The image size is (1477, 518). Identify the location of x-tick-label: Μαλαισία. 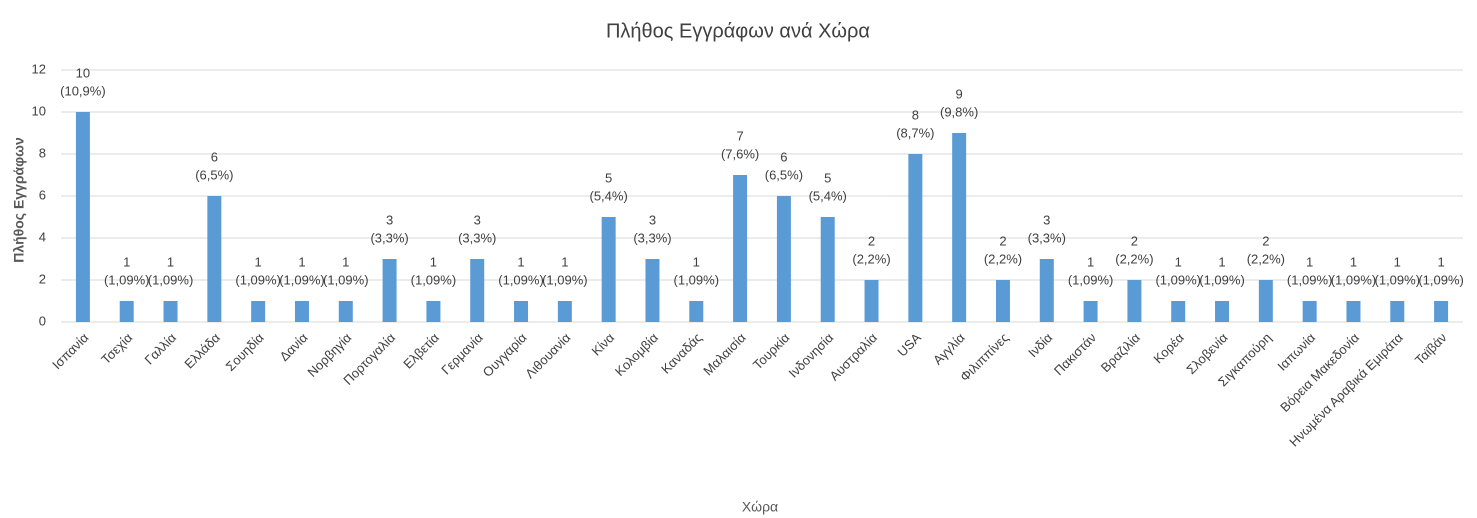
(724, 354).